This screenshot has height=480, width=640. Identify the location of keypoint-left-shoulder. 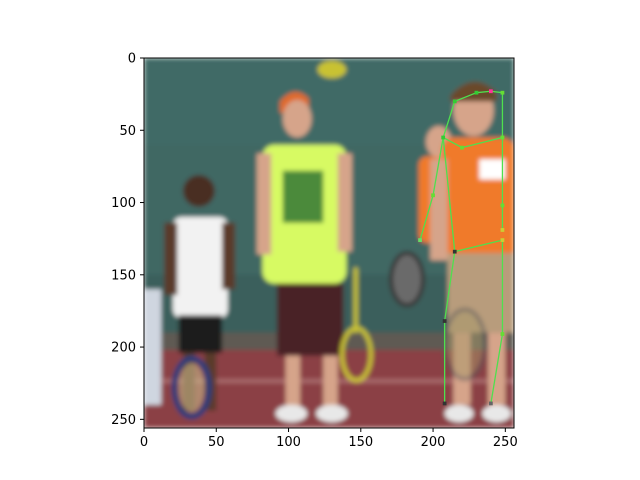
(454, 101).